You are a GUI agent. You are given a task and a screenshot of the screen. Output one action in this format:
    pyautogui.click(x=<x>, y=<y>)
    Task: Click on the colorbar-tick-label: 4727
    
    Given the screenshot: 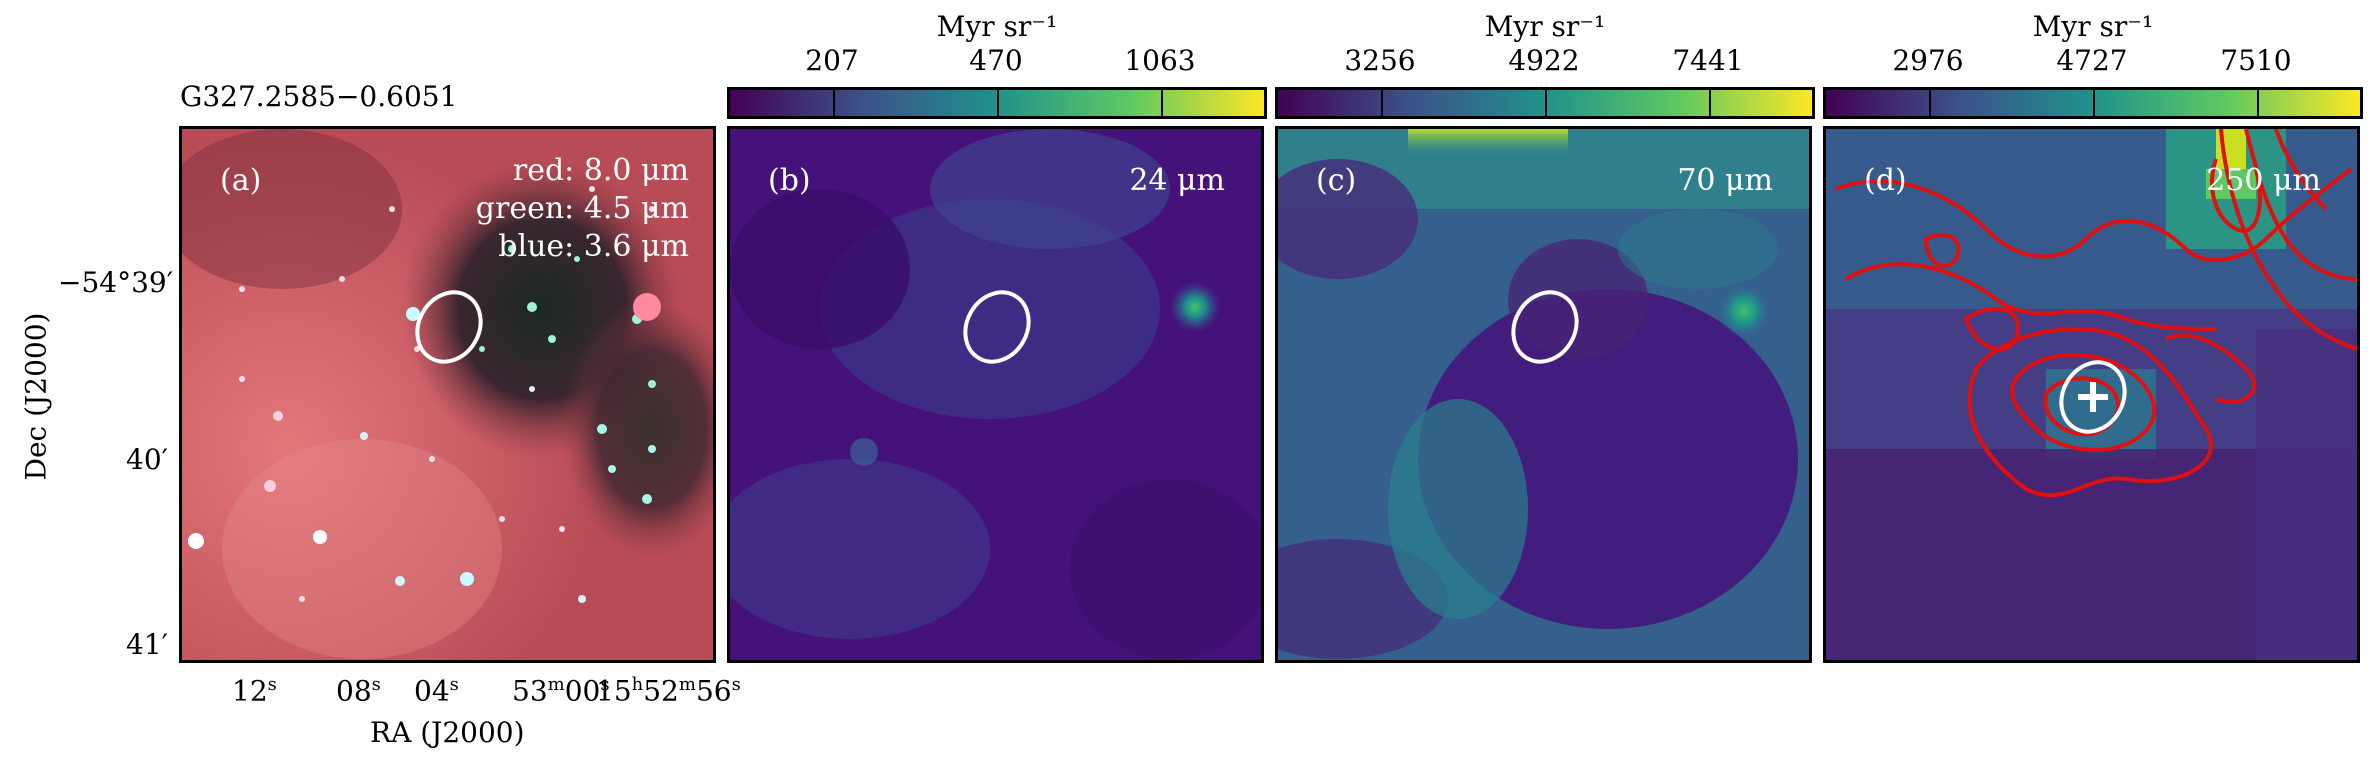 What is the action you would take?
    pyautogui.click(x=2092, y=60)
    